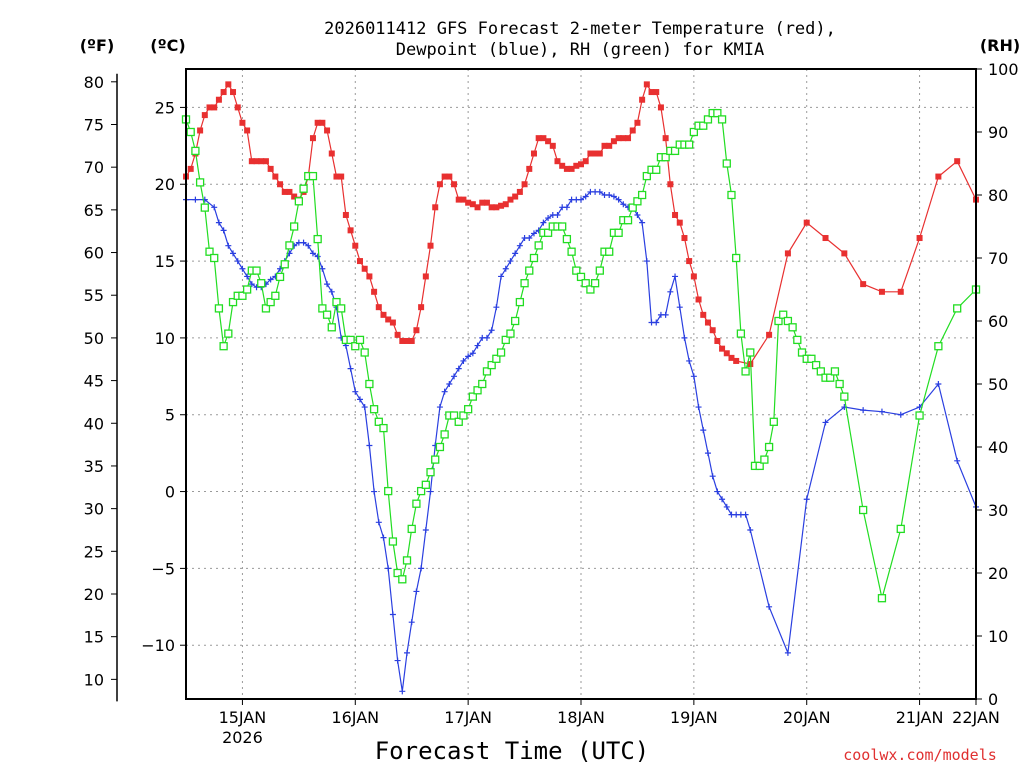 This screenshot has width=1024, height=768. I want to click on rh-tick-label: 80, so click(998, 195).